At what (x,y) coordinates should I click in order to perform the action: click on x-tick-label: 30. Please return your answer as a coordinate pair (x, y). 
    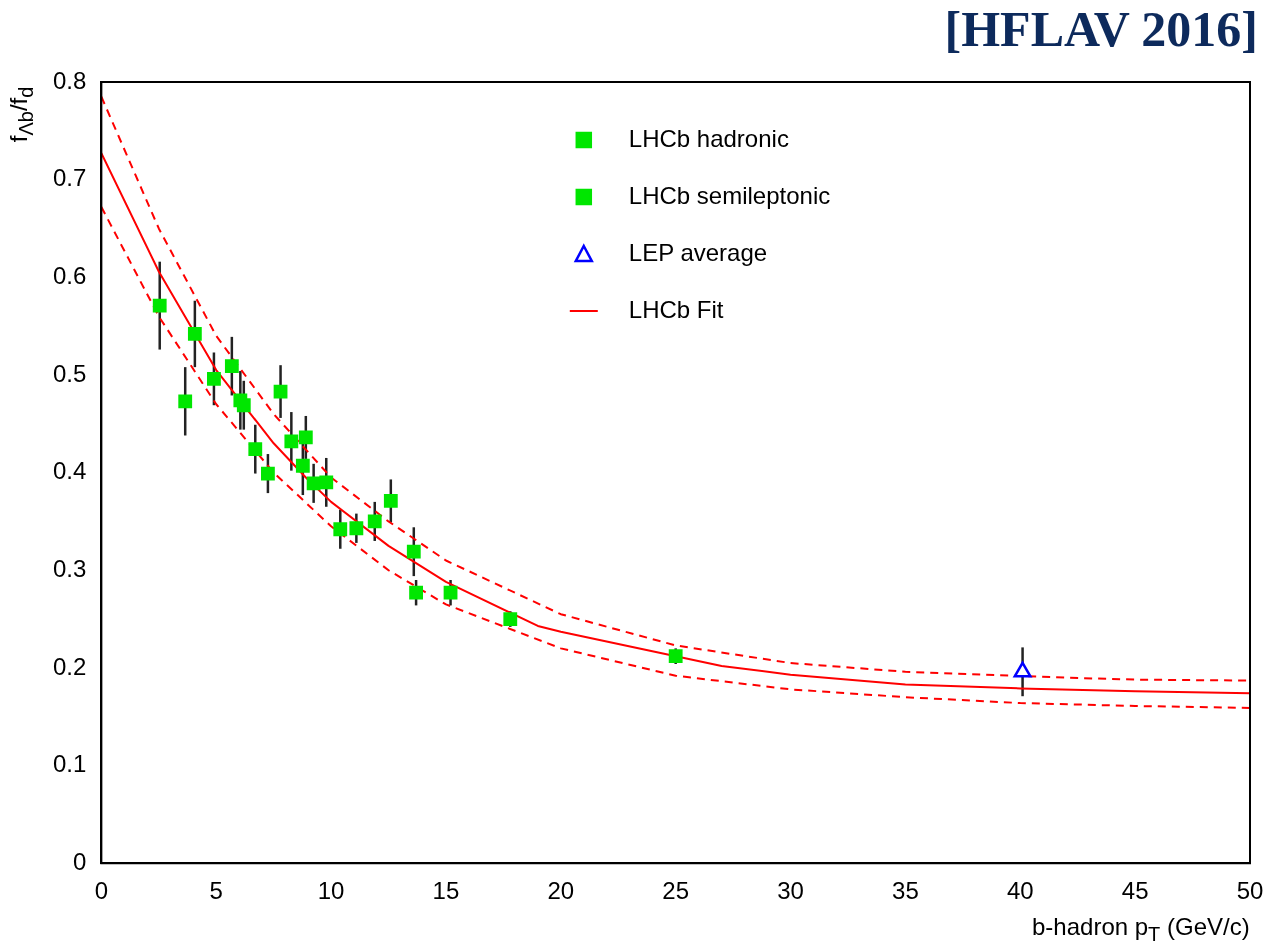
    Looking at the image, I should click on (790, 891).